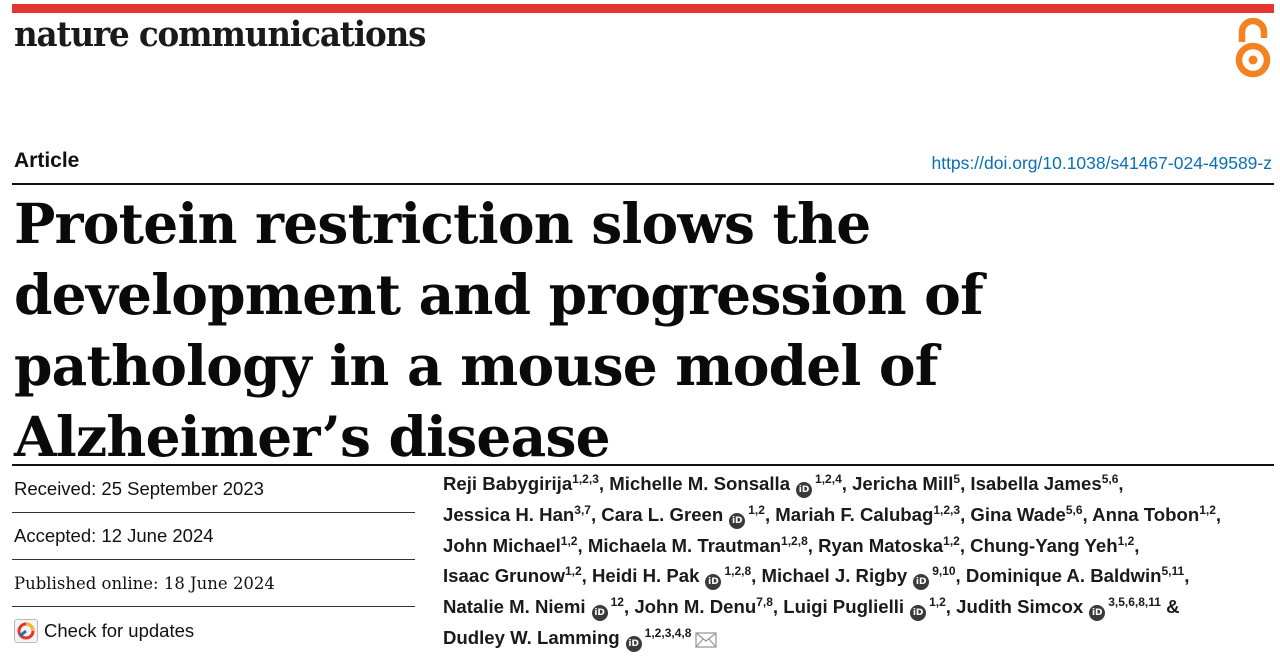 This screenshot has height=670, width=1280. Describe the element at coordinates (213, 489) in the screenshot. I see `received-date: Received: 25 September 2023` at that location.